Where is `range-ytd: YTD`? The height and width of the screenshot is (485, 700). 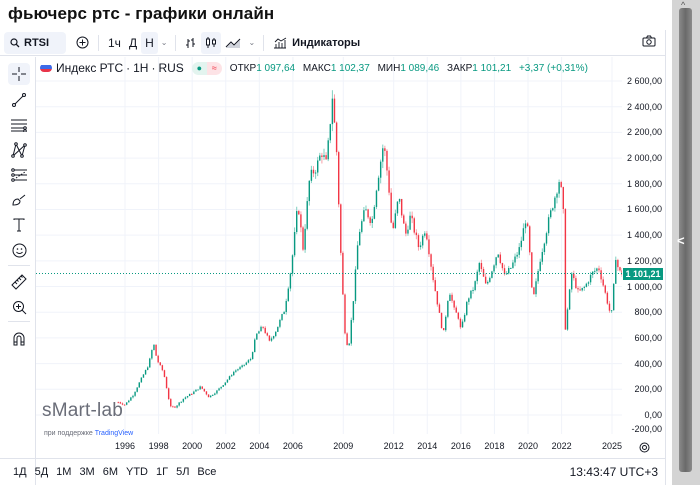
range-ytd: YTD is located at coordinates (137, 472).